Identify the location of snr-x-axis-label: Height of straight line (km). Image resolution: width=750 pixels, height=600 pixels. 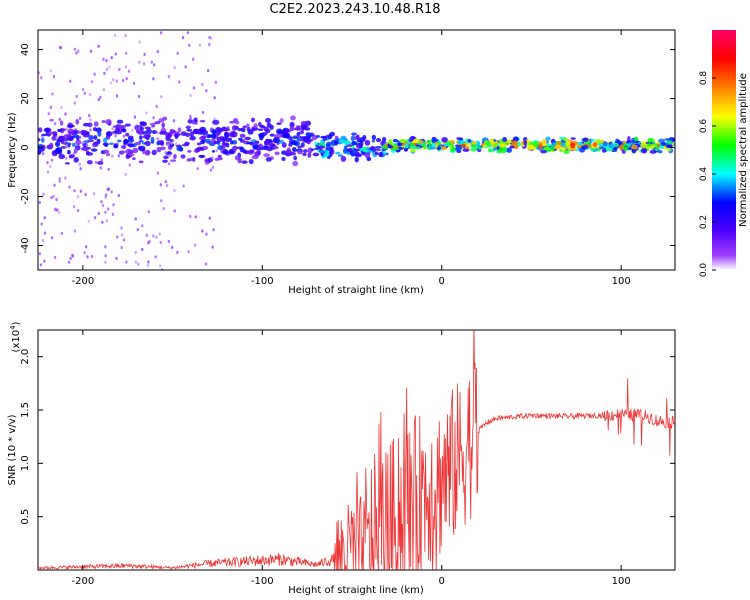
(356, 590).